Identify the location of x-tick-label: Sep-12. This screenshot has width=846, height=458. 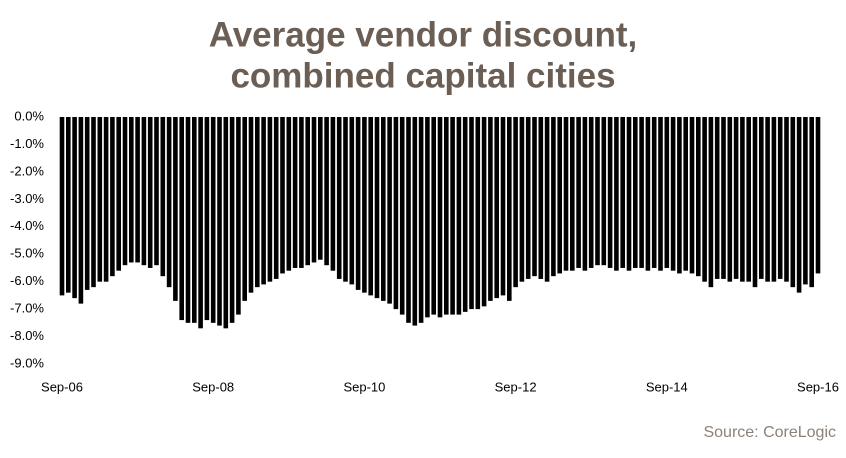
(516, 386).